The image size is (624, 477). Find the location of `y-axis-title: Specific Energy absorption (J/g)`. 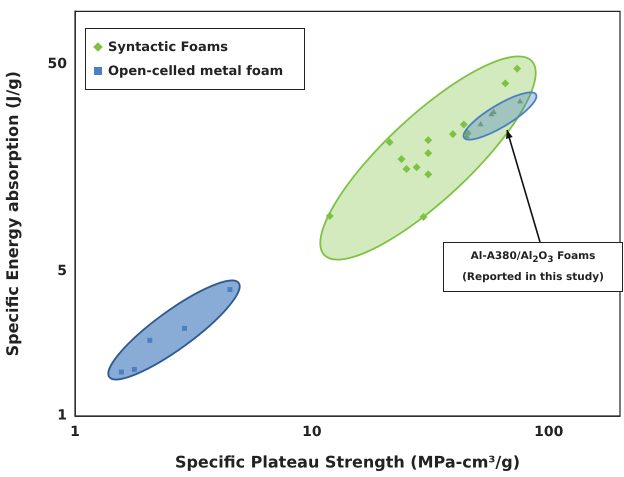

y-axis-title: Specific Energy absorption (J/g) is located at coordinates (12, 213).